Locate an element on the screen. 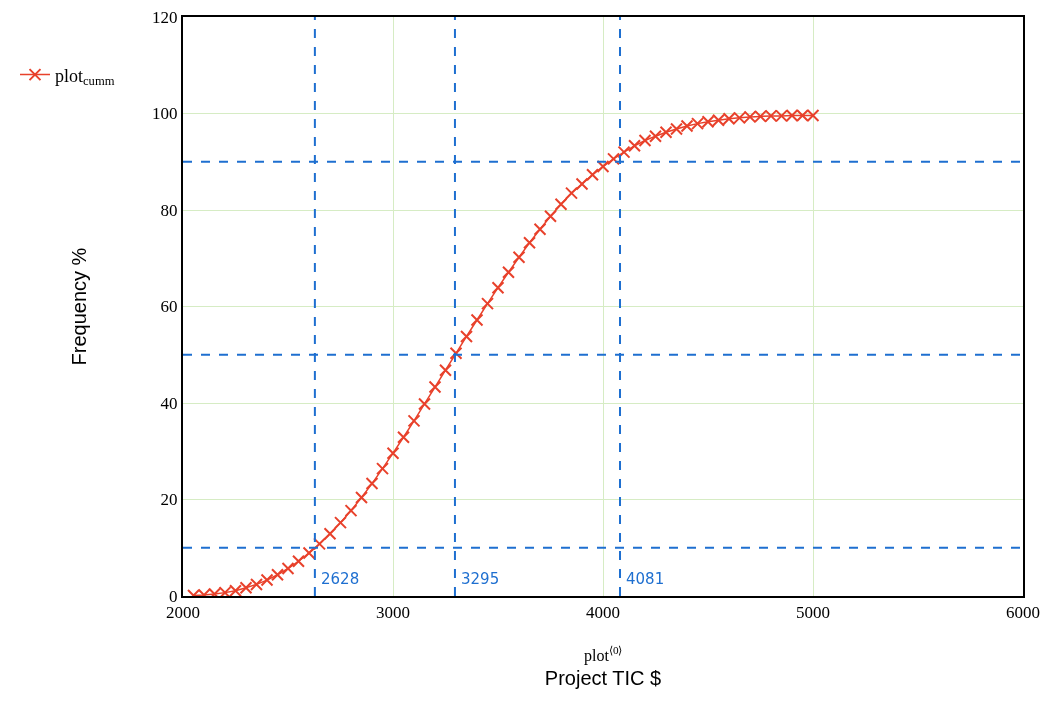  ref-line-label: 4081 is located at coordinates (645, 579).